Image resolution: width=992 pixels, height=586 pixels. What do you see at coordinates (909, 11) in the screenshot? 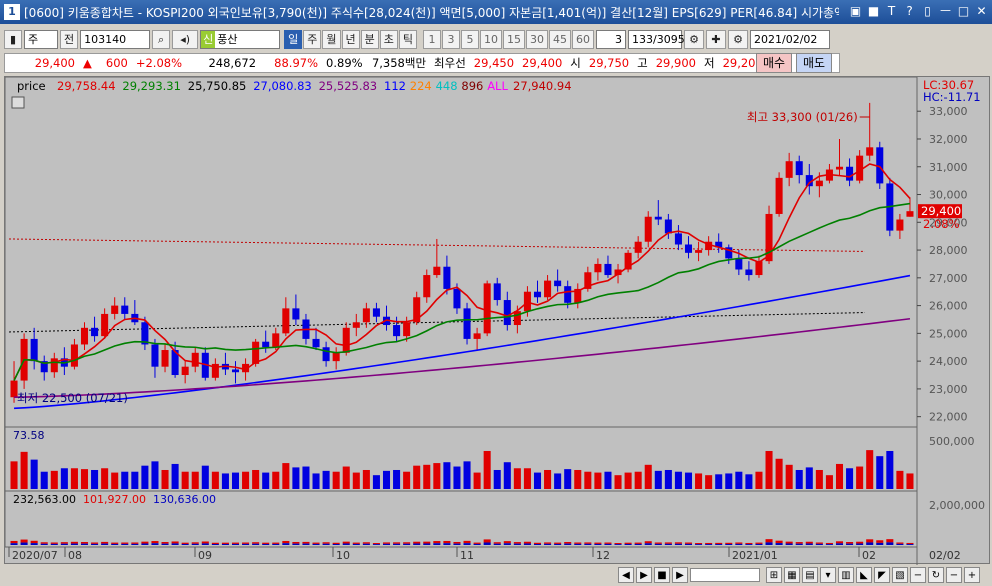
I see `window-button-3: ?` at bounding box center [909, 11].